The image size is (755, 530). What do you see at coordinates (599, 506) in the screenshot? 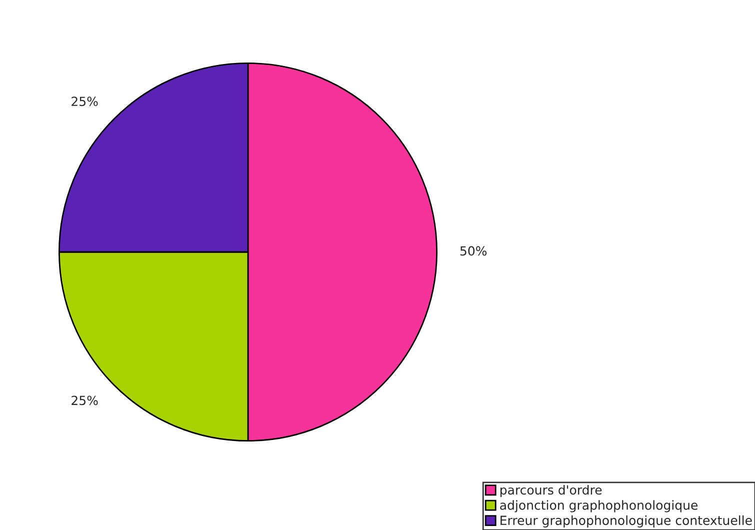
I see `legend-label: adjonction graphophonologique` at bounding box center [599, 506].